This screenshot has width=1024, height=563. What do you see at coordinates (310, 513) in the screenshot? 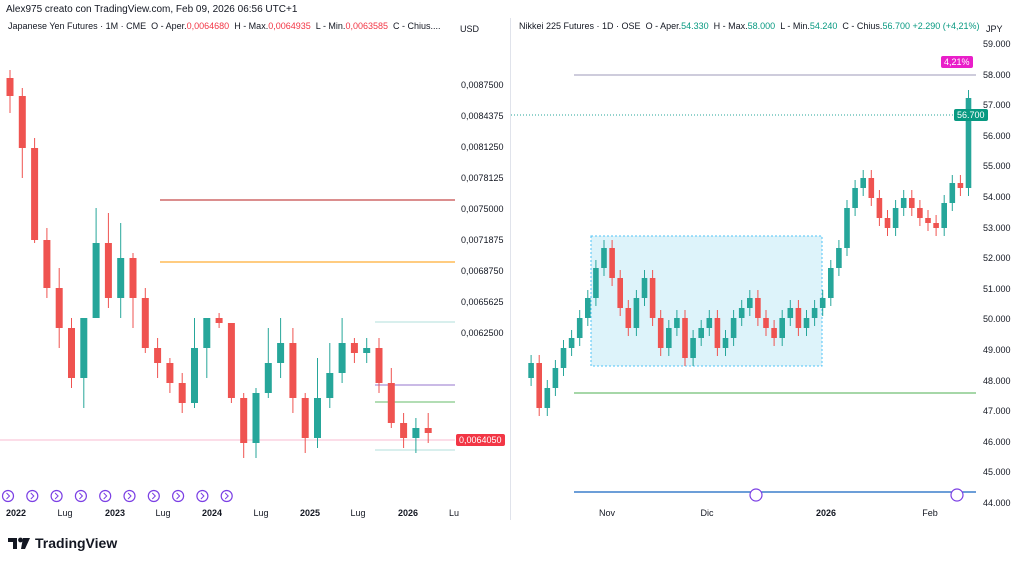
I see `yen-x-tick: 2025` at bounding box center [310, 513].